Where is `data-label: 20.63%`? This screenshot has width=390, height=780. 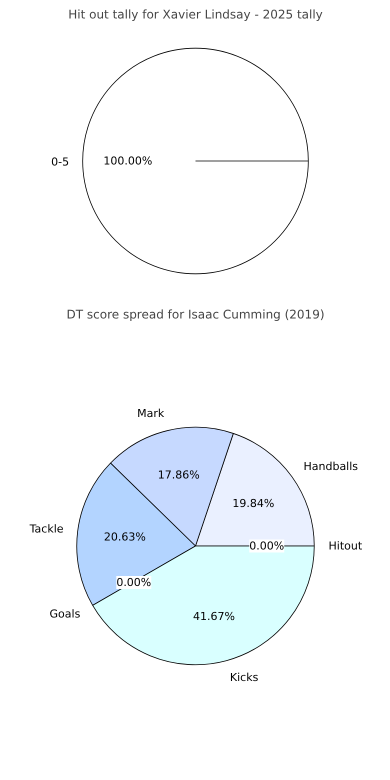 data-label: 20.63% is located at coordinates (125, 537).